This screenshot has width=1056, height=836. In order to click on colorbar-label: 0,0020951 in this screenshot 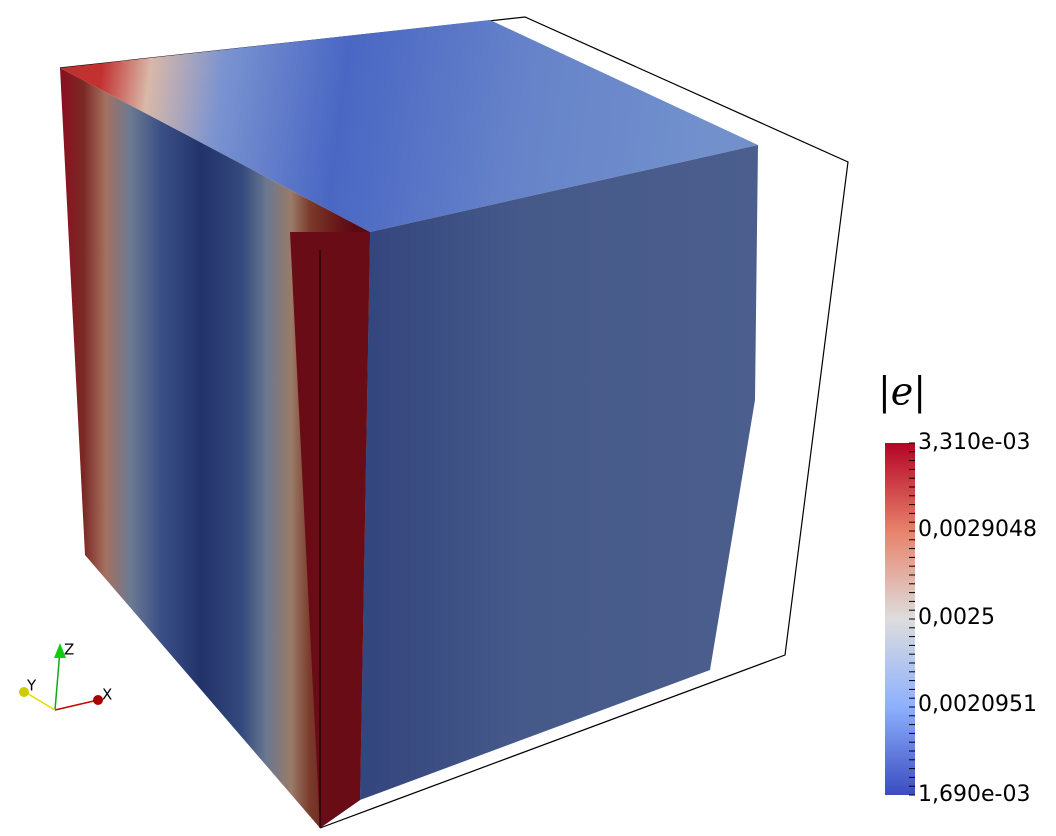, I will do `click(977, 704)`.